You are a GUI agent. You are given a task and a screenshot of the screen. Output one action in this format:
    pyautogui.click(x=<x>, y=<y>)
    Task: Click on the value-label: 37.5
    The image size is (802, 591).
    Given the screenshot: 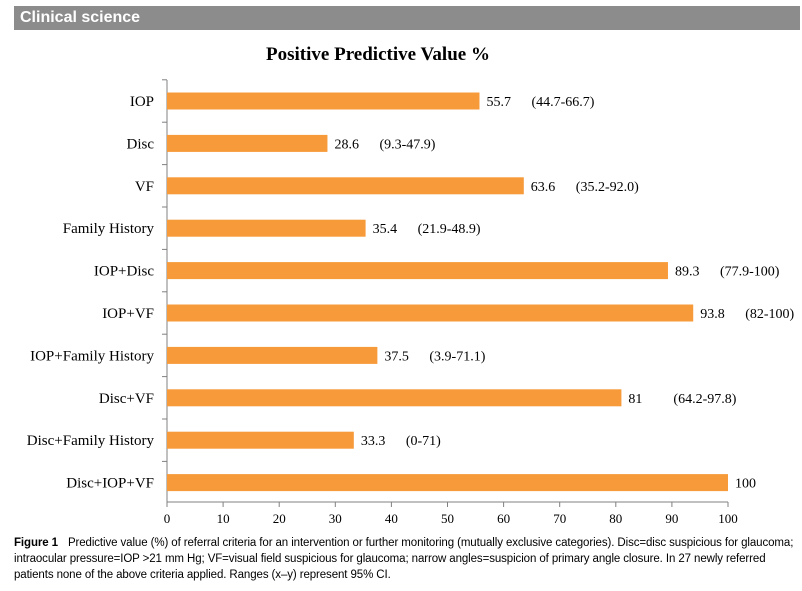 What is the action you would take?
    pyautogui.click(x=396, y=356)
    